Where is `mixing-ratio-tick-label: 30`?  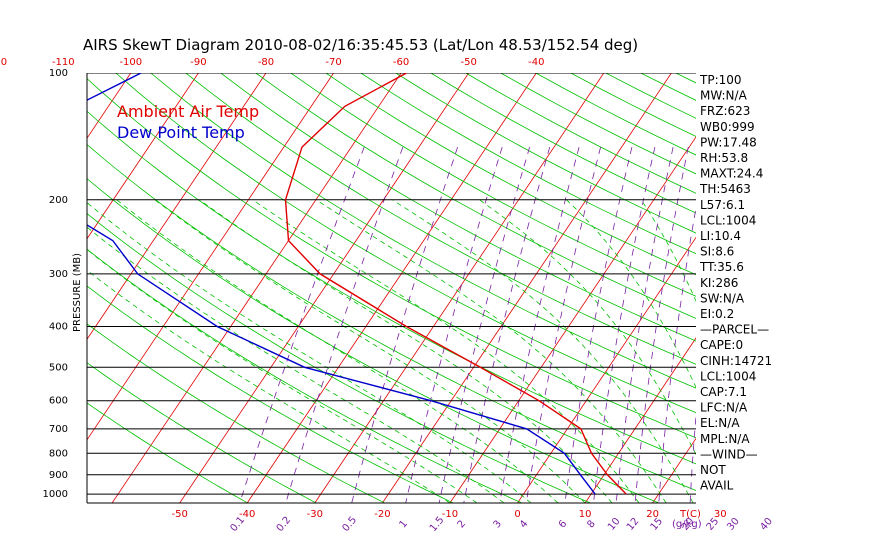 mixing-ratio-tick-label: 30 is located at coordinates (733, 524).